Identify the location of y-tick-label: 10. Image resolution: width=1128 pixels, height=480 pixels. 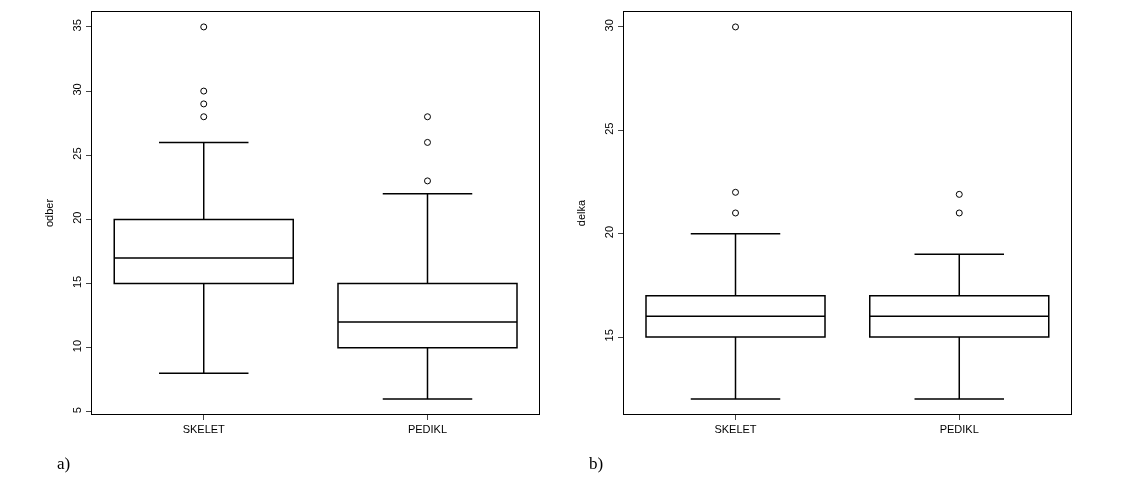
(77, 346).